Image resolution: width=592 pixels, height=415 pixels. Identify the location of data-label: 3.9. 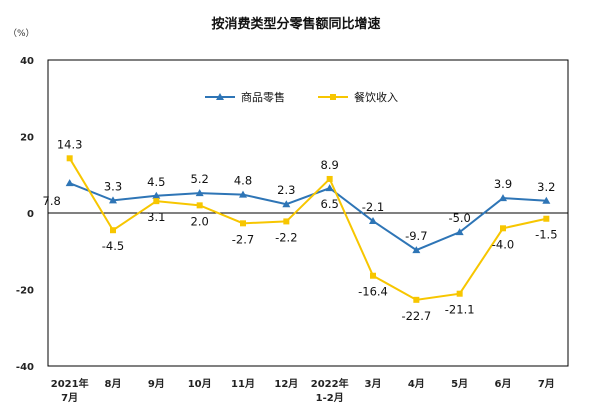
(503, 184).